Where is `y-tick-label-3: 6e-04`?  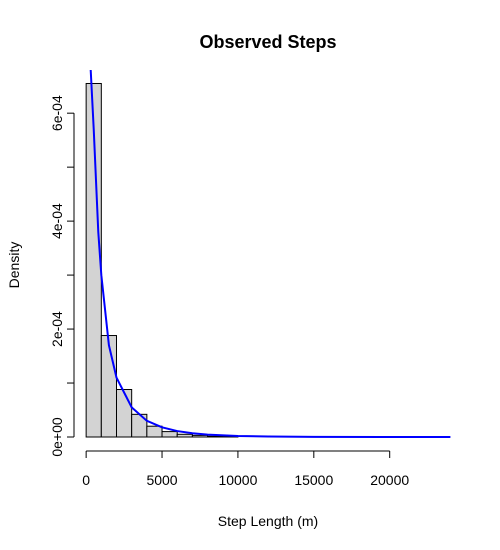 y-tick-label-3: 6e-04 is located at coordinates (57, 113).